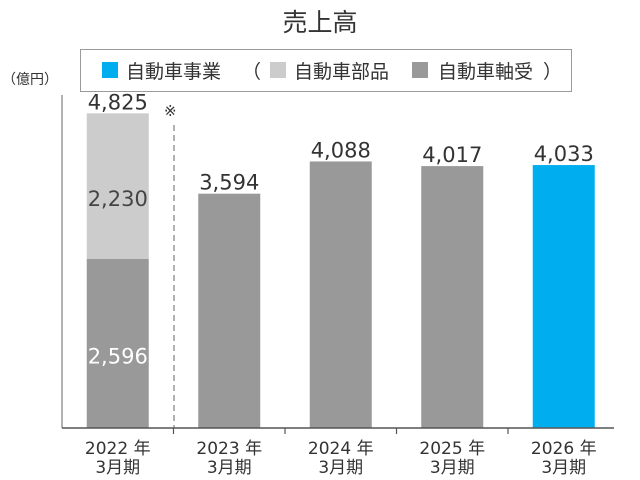 This screenshot has height=480, width=640. What do you see at coordinates (340, 468) in the screenshot?
I see `x-tick-label-2-line-1: 3月期` at bounding box center [340, 468].